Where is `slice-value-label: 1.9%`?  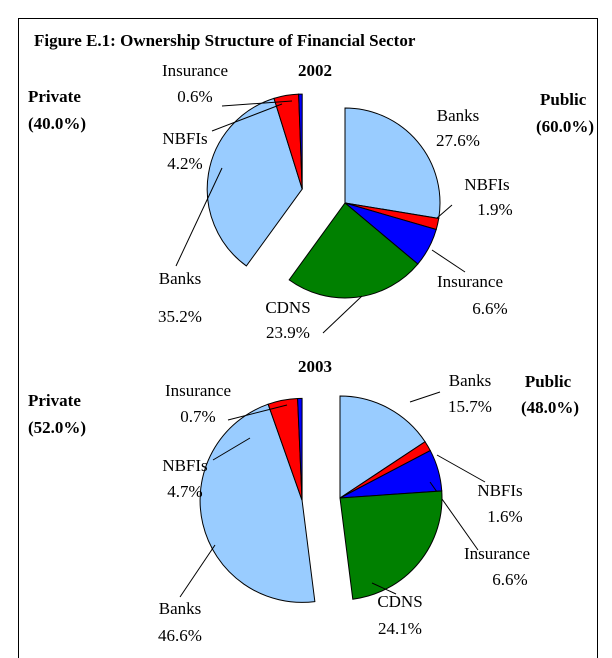
slice-value-label: 1.9% is located at coordinates (494, 209).